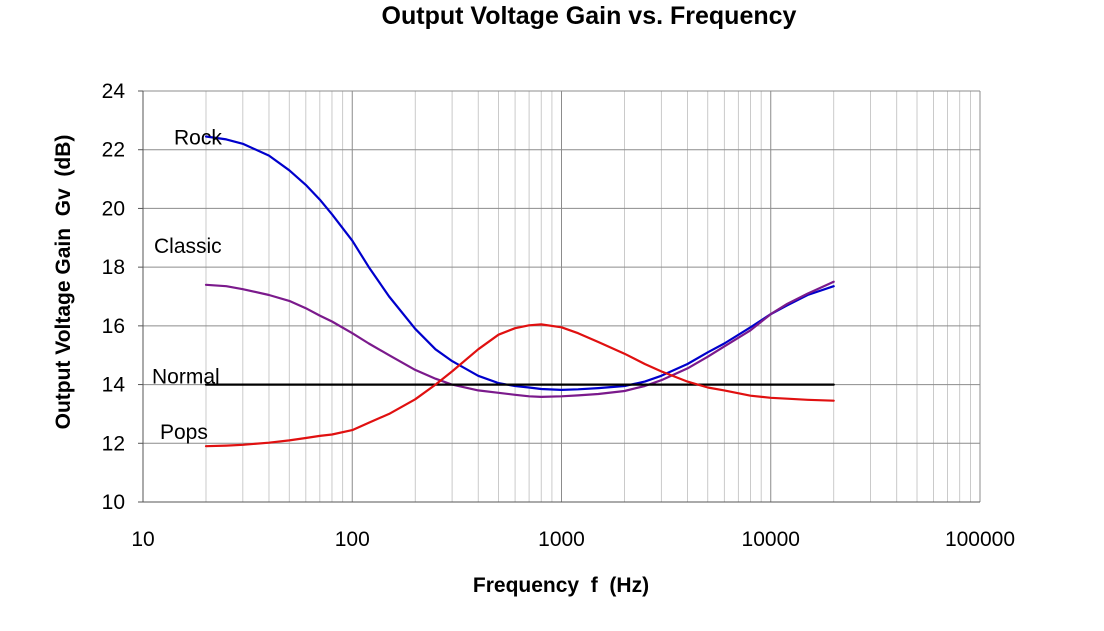  Describe the element at coordinates (561, 585) in the screenshot. I see `x-axis-title: Frequency f (Hz)` at that location.